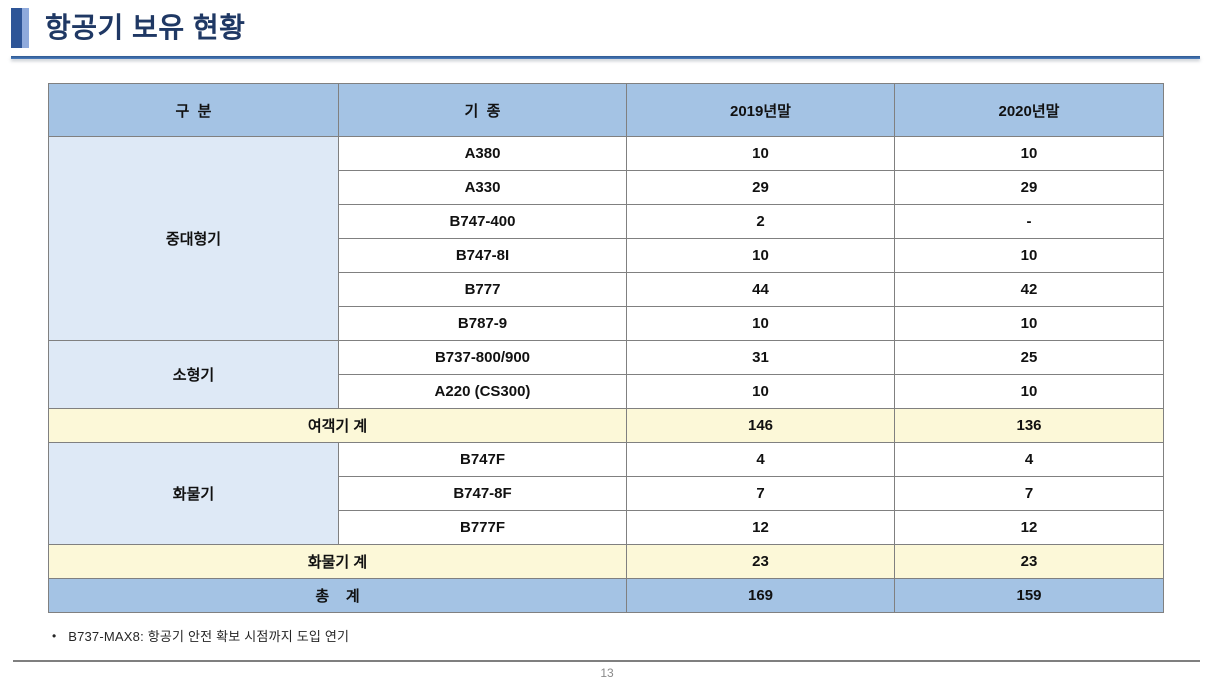  I want to click on table-row: A220 (CS300) 10 10, so click(606, 391).